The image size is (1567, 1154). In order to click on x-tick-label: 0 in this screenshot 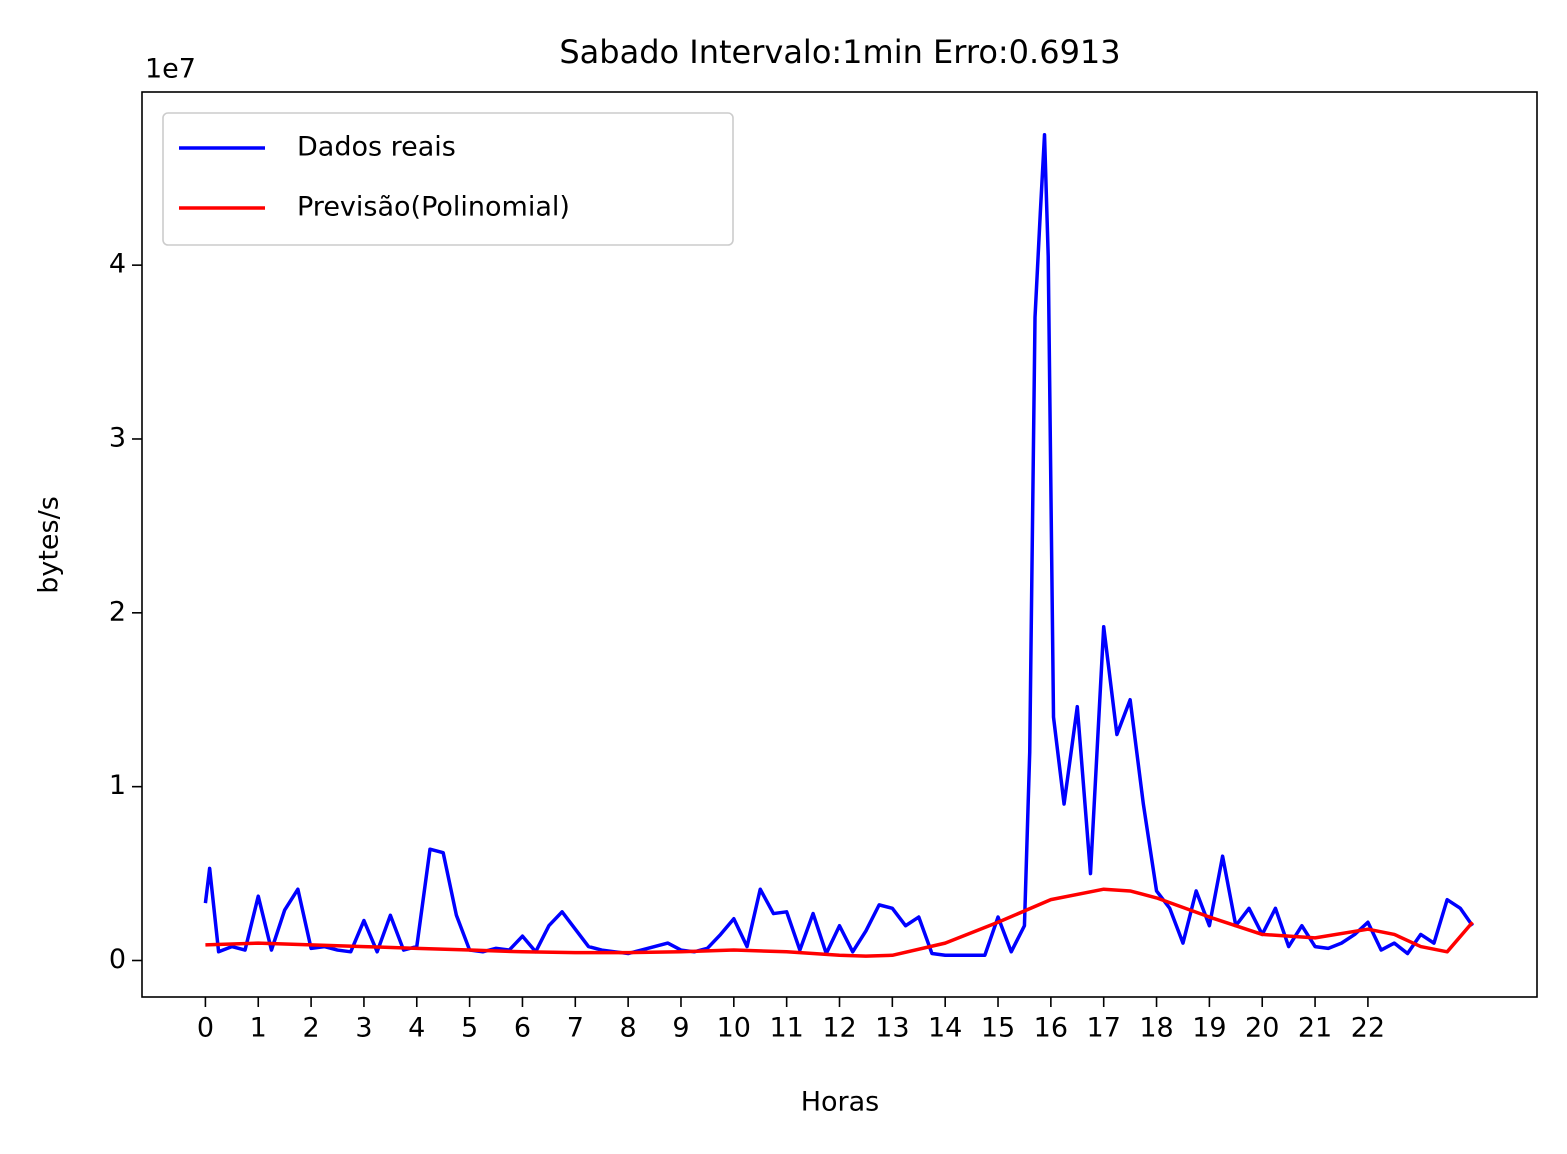, I will do `click(205, 1028)`.